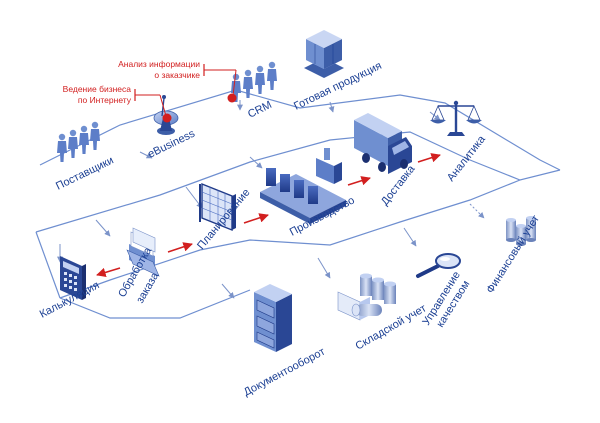  What do you see at coordinates (467, 158) in the screenshot?
I see `label-analytics: Аналитика` at bounding box center [467, 158].